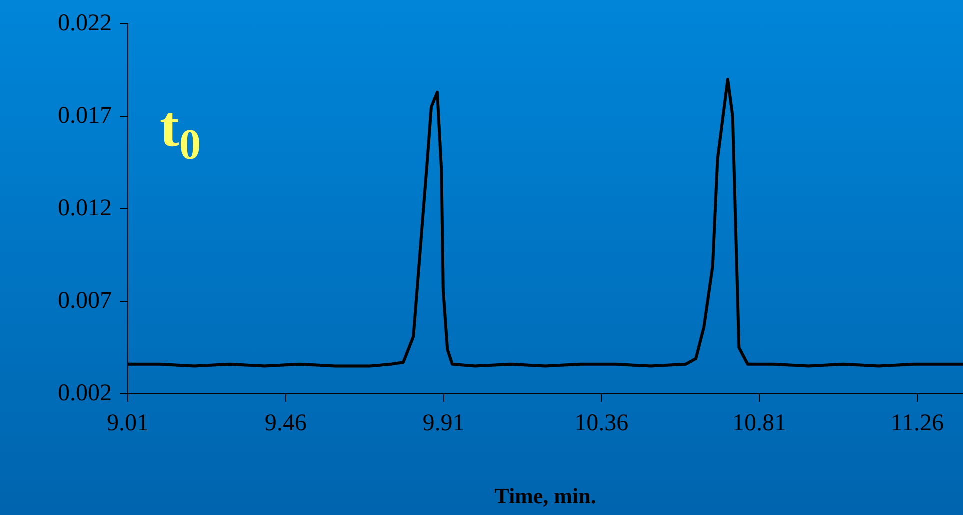 The height and width of the screenshot is (515, 963). What do you see at coordinates (85, 208) in the screenshot?
I see `y-tick-label: 0.012` at bounding box center [85, 208].